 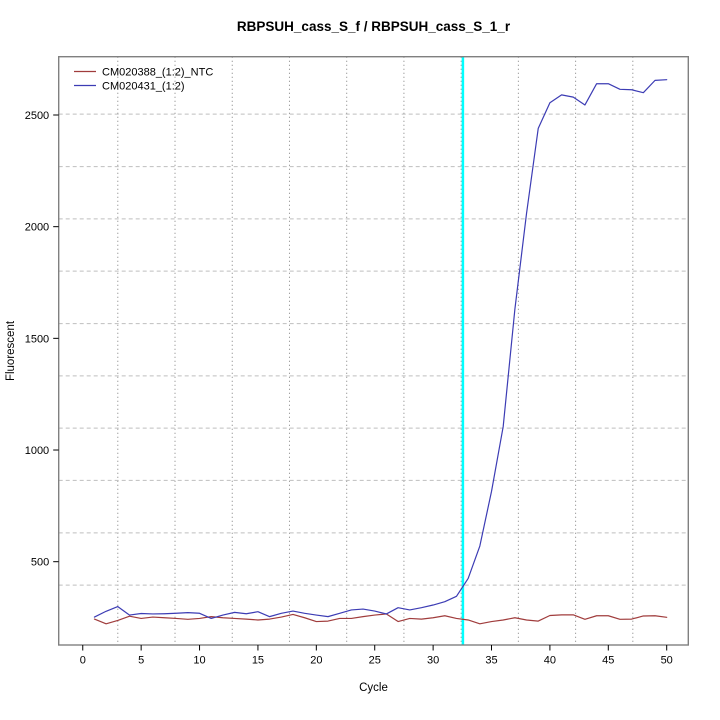 What do you see at coordinates (667, 661) in the screenshot?
I see `svg-text: 50` at bounding box center [667, 661].